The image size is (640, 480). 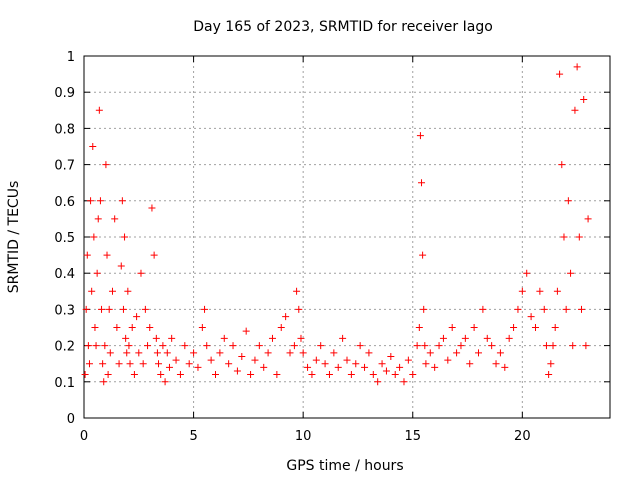 I want to click on y-tick-label: 0.4, so click(x=64, y=274).